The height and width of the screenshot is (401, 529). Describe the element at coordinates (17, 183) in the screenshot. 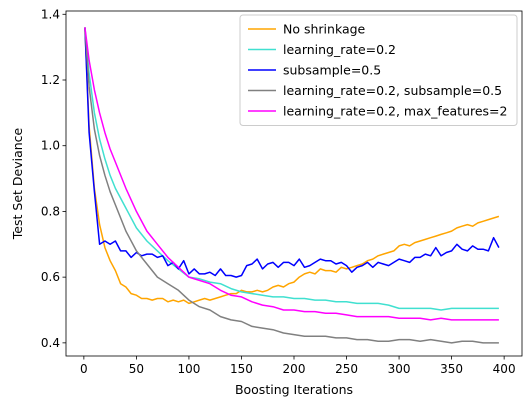

I see `y-axis-label: Test Set Deviance` at that location.